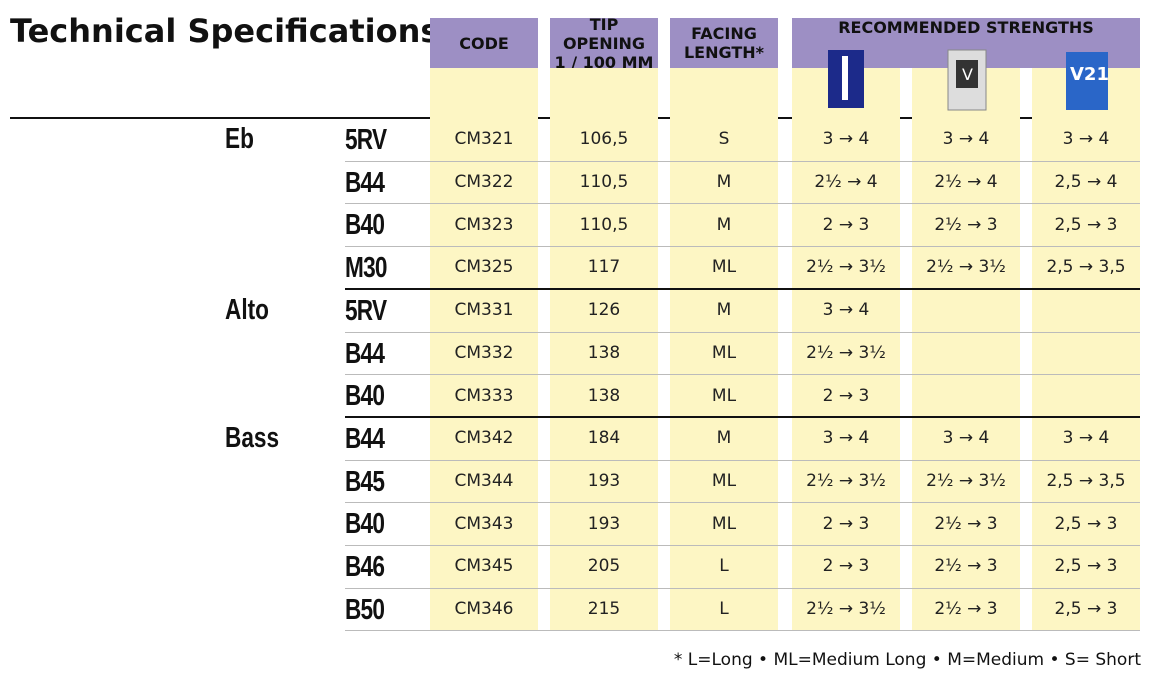  Describe the element at coordinates (724, 139) in the screenshot. I see `cell-text: S` at that location.